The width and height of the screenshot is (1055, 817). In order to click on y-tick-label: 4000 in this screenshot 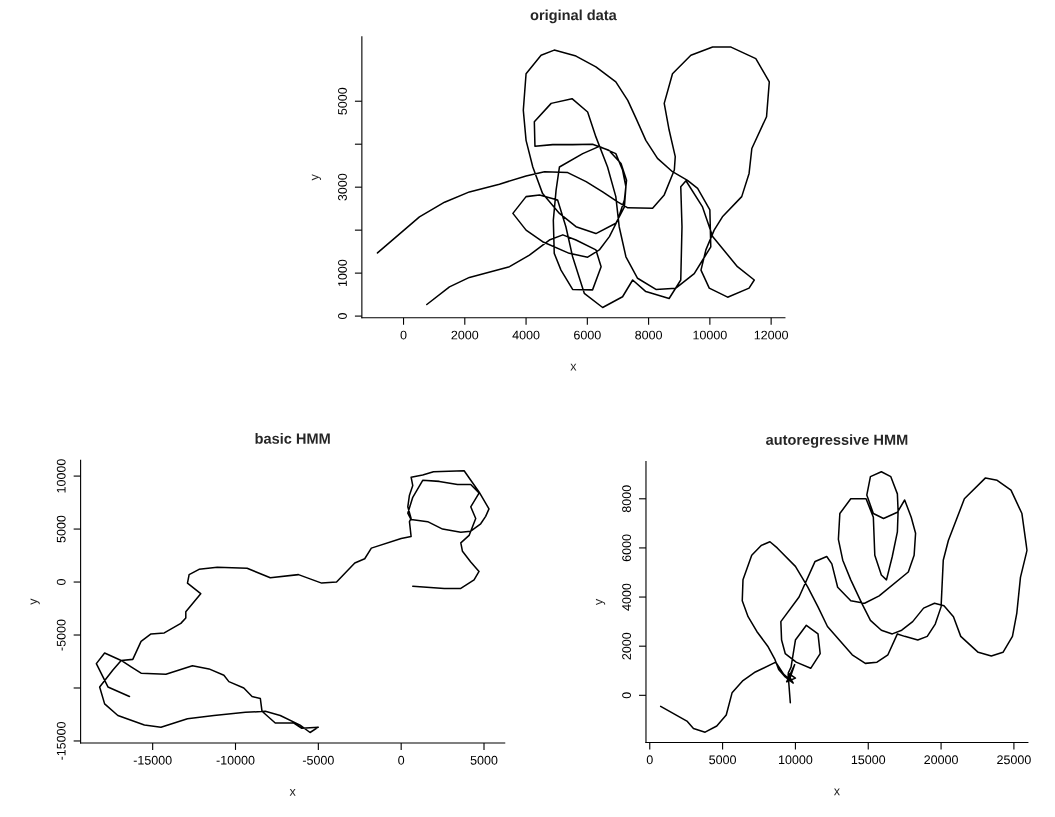, I will do `click(627, 597)`.